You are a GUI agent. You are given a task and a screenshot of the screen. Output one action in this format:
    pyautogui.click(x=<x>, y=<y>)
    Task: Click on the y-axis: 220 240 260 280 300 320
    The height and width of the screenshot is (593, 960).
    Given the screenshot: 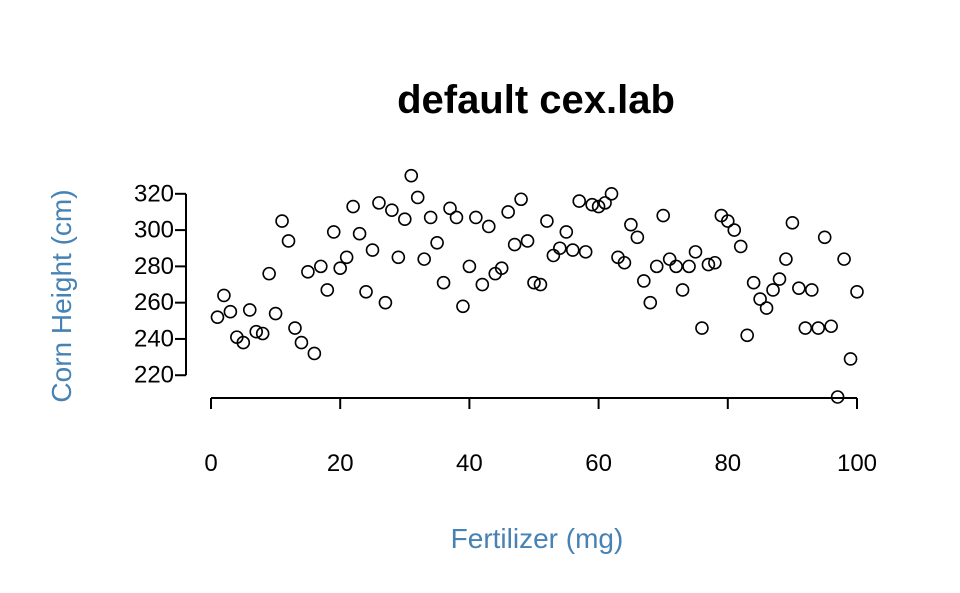 What is the action you would take?
    pyautogui.click(x=160, y=284)
    